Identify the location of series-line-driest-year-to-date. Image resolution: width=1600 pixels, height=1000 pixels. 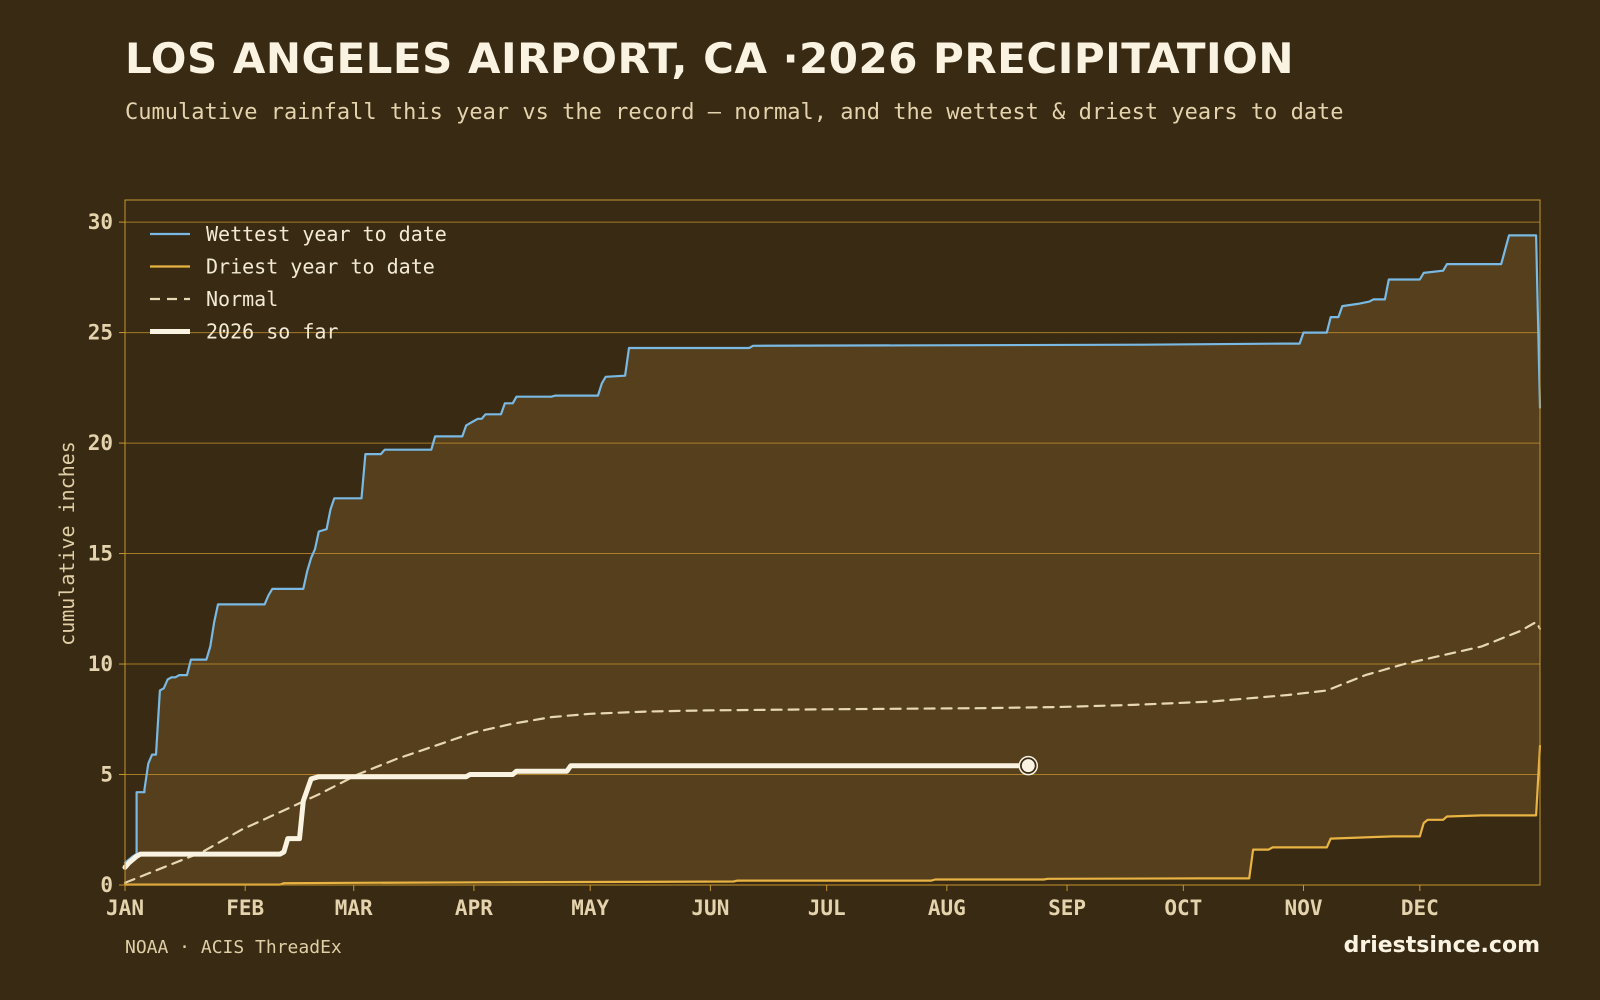
(832, 815).